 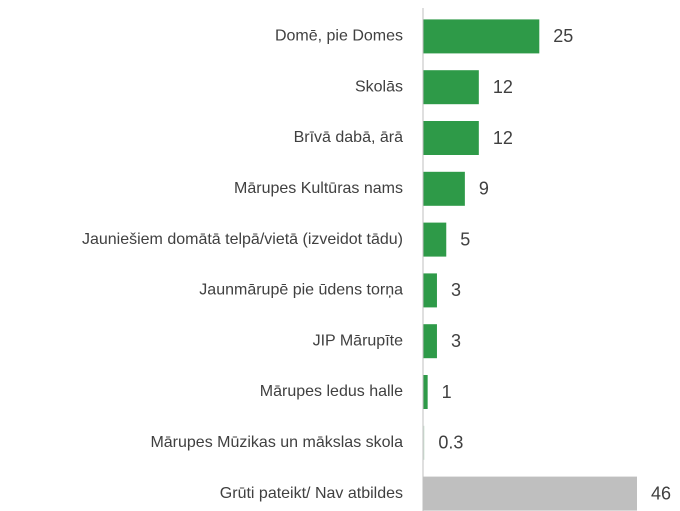 What do you see at coordinates (339, 36) in the screenshot?
I see `category-label: Domē, pie Domes` at bounding box center [339, 36].